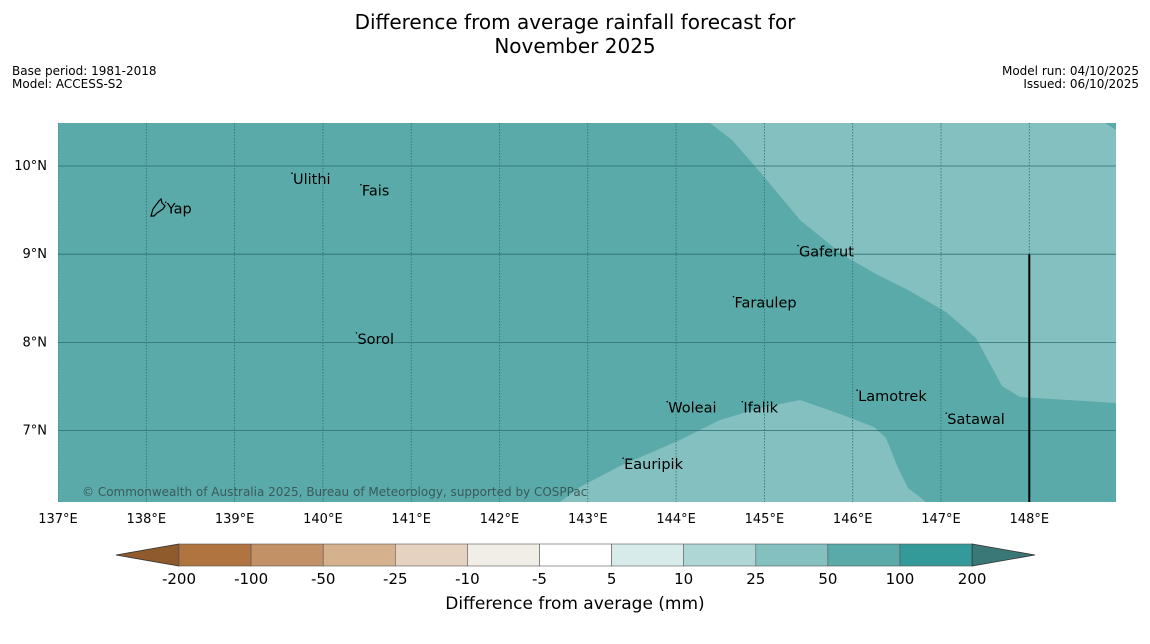 The image size is (1150, 644). I want to click on place-label: Ifalik, so click(760, 409).